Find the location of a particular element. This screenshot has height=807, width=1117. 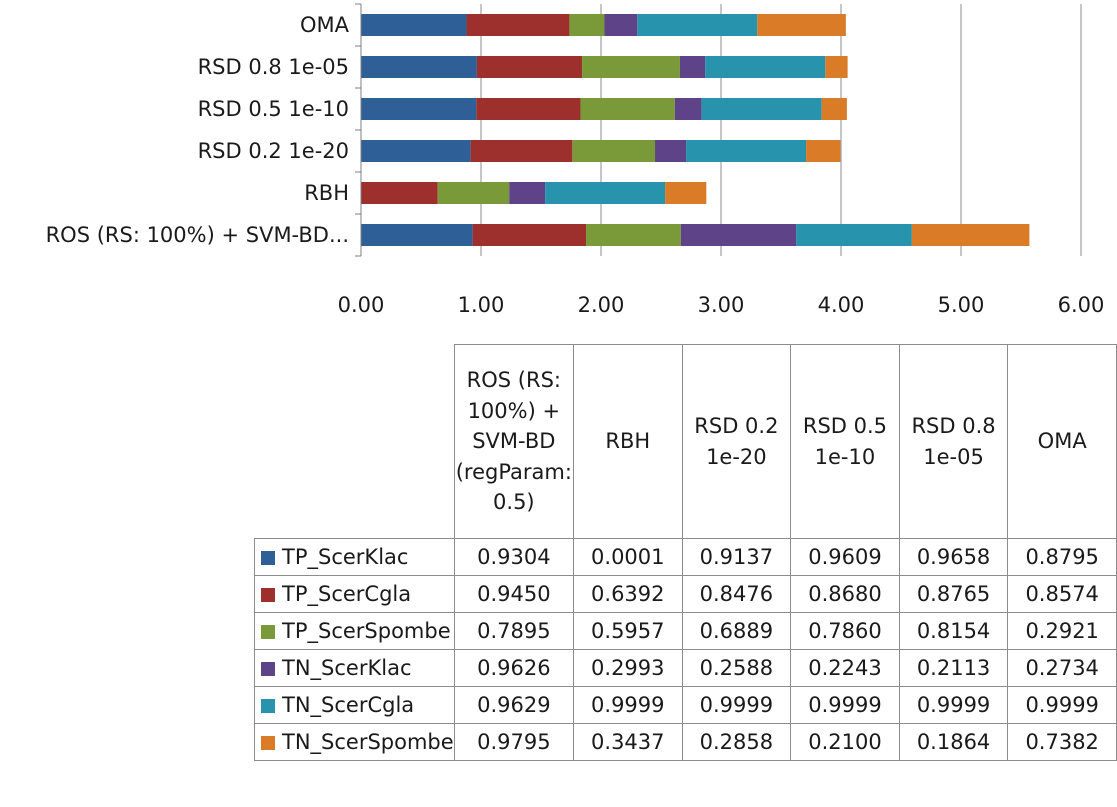

legend-cell-TN_ScerKlac: TN_ScerKlac is located at coordinates (354, 668).